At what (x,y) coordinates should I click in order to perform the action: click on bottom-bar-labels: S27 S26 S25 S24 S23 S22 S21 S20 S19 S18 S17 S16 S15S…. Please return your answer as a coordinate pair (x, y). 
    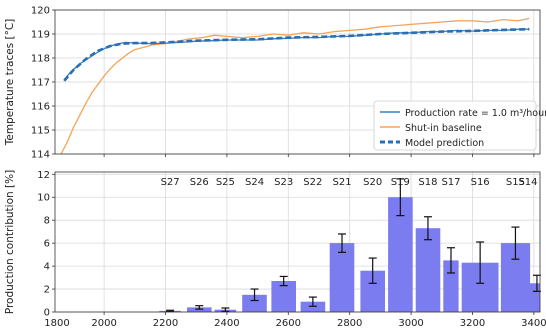
    Looking at the image, I should click on (349, 182).